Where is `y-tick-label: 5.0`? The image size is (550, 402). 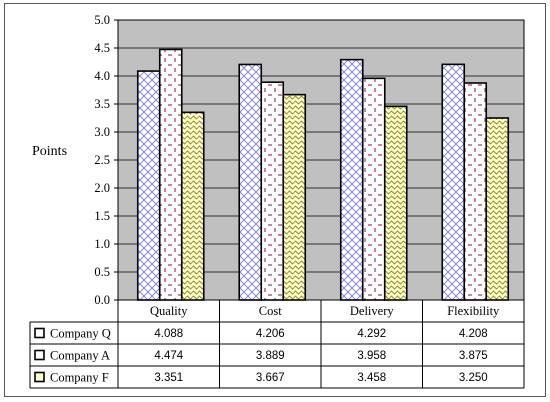
y-tick-label: 5.0 is located at coordinates (102, 20).